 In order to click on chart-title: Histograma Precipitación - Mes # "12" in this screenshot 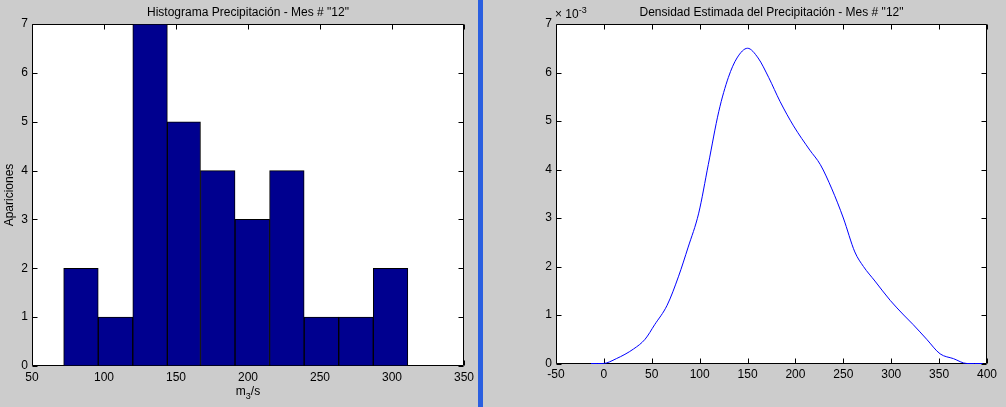, I will do `click(248, 12)`.